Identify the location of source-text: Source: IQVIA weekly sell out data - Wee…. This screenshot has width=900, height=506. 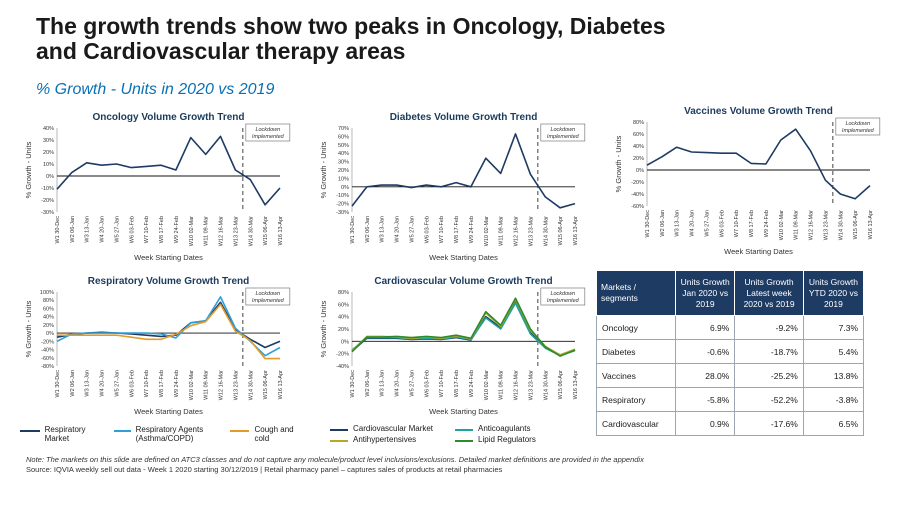
(264, 469).